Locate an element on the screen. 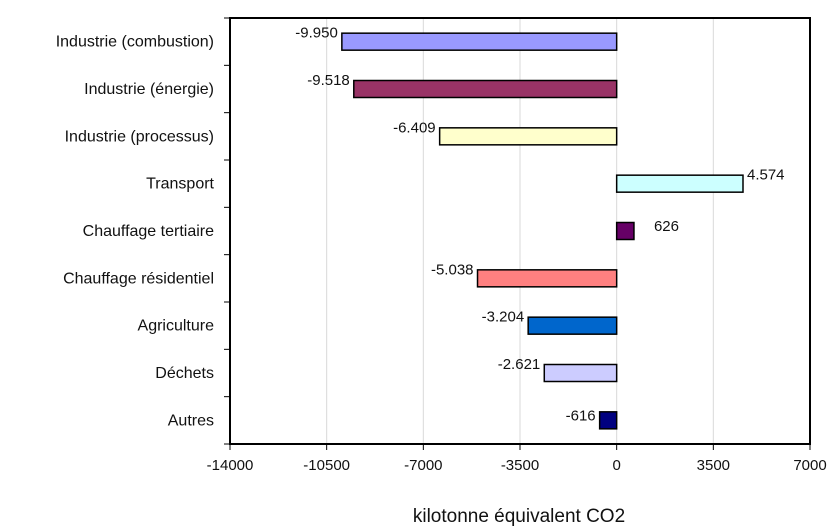 The image size is (833, 530). category-label: Industrie (processus) is located at coordinates (139, 136).